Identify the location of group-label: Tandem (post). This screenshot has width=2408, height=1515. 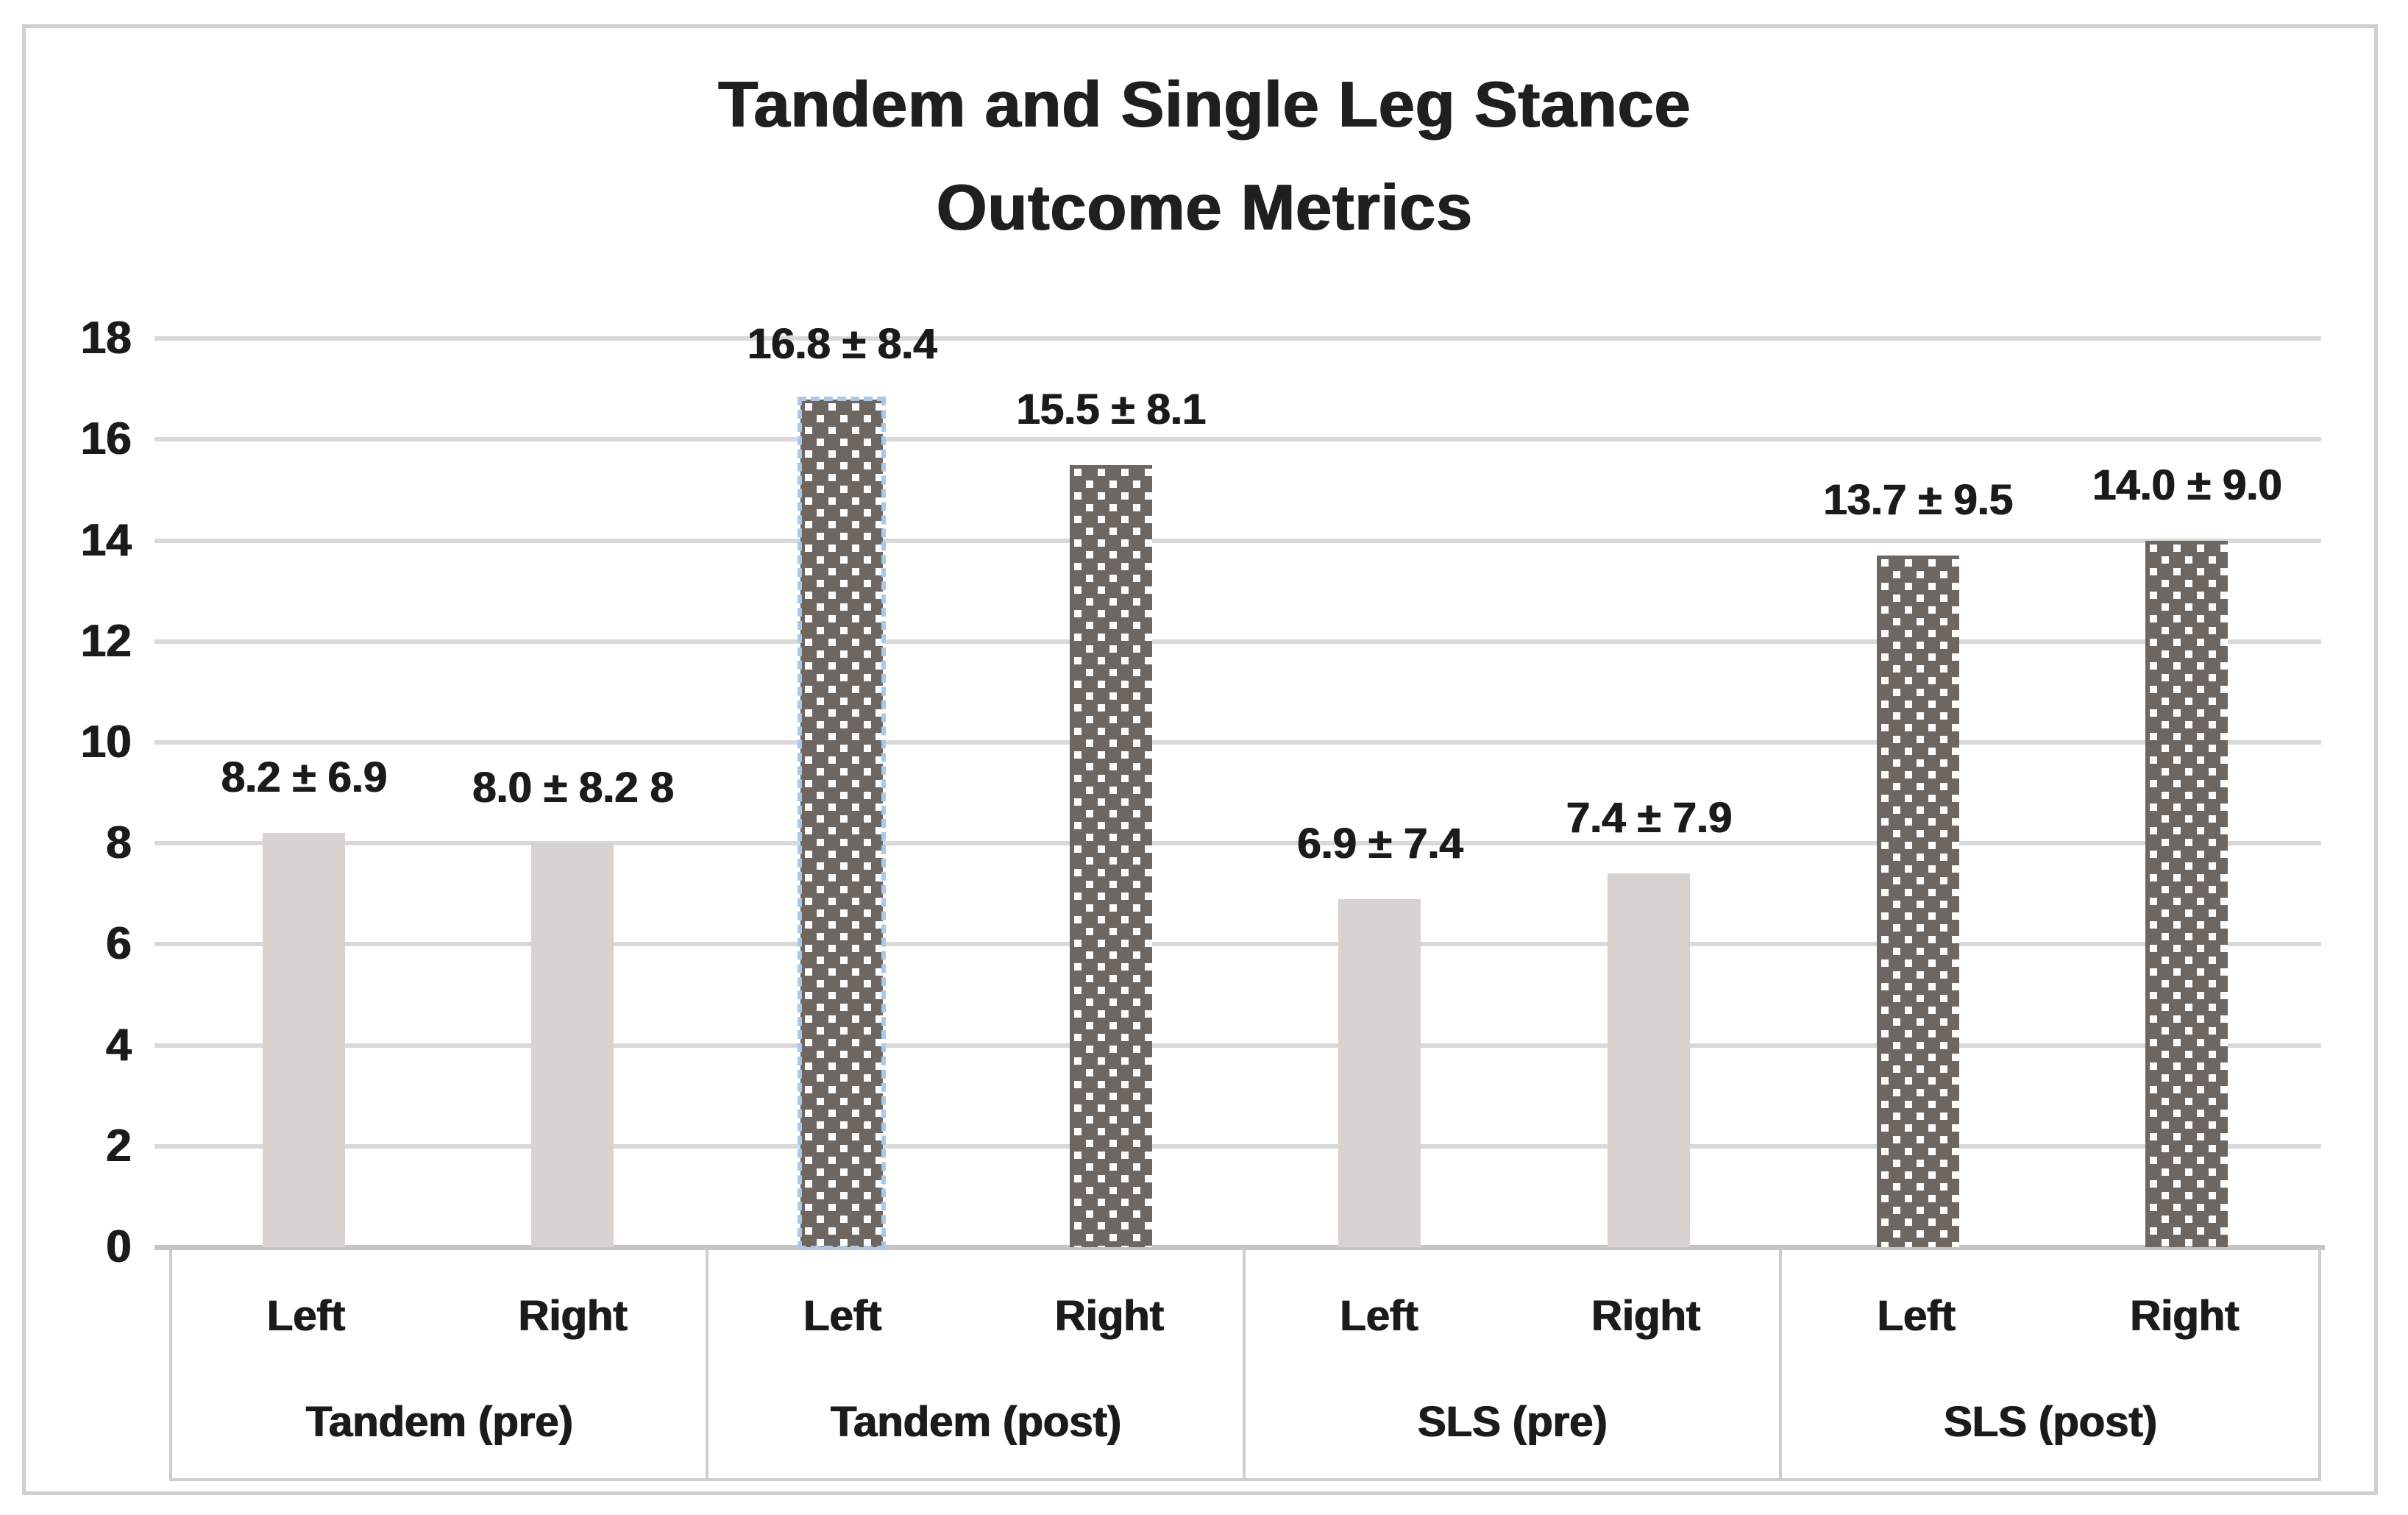
(976, 1422).